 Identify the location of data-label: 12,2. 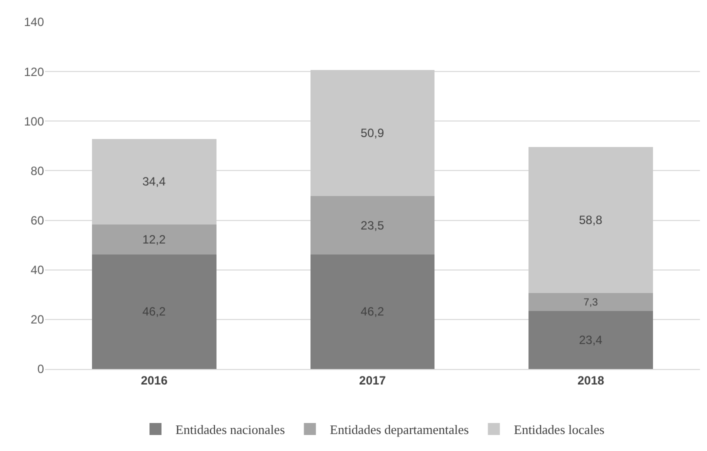
(154, 239).